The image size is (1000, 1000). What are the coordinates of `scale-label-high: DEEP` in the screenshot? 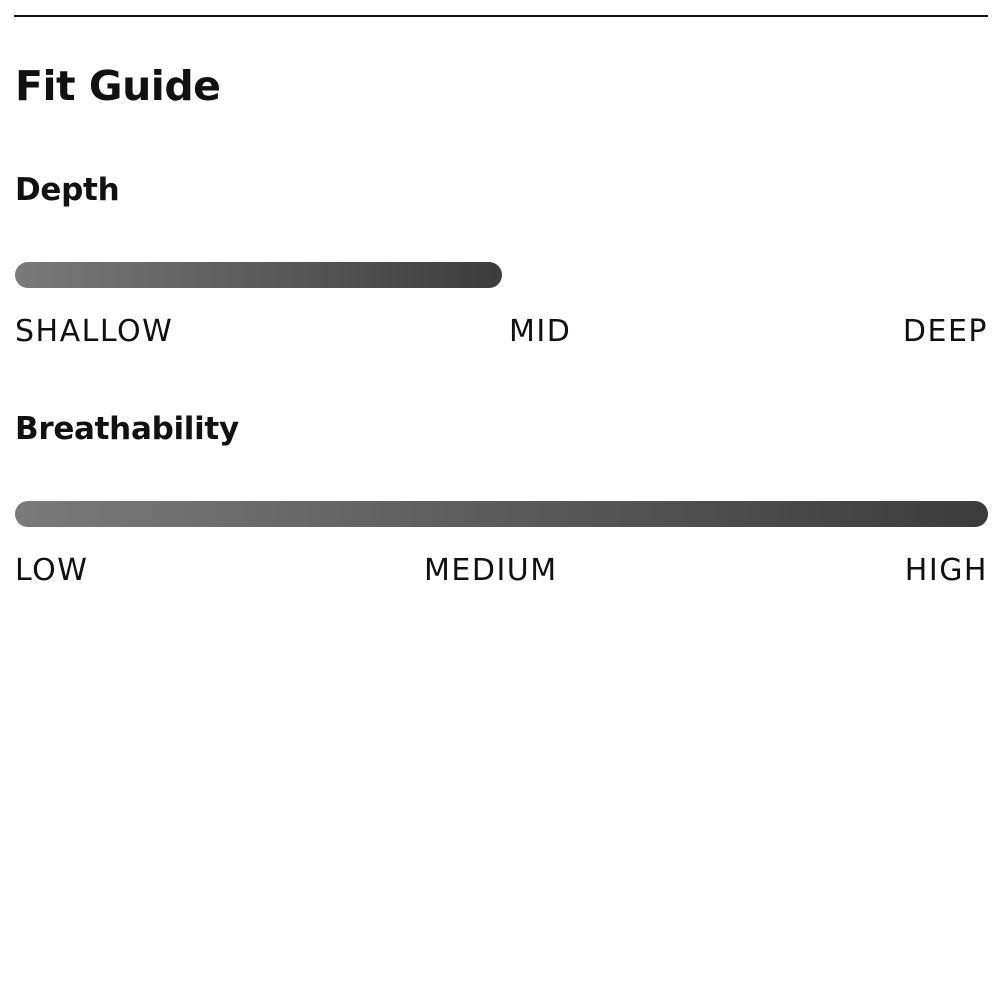 It's located at (945, 331).